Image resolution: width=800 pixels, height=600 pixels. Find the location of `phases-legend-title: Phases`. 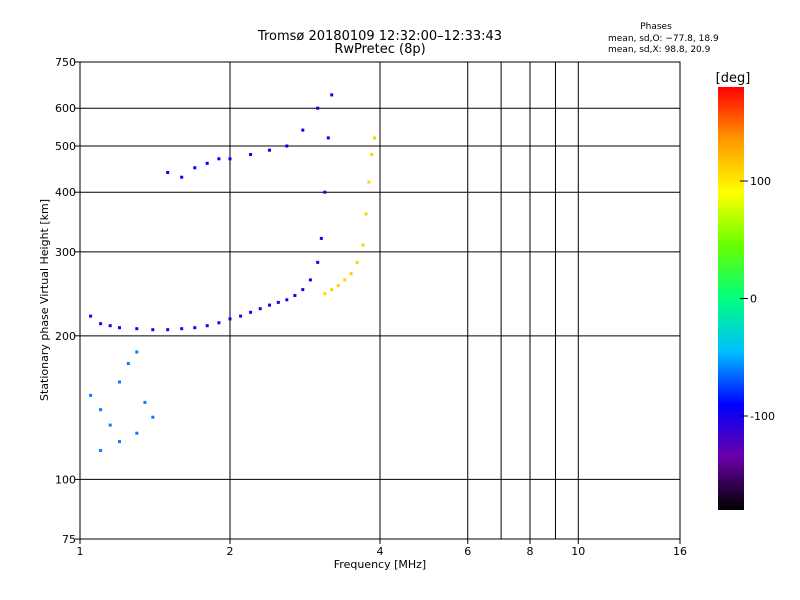

phases-legend-title: Phases is located at coordinates (656, 27).